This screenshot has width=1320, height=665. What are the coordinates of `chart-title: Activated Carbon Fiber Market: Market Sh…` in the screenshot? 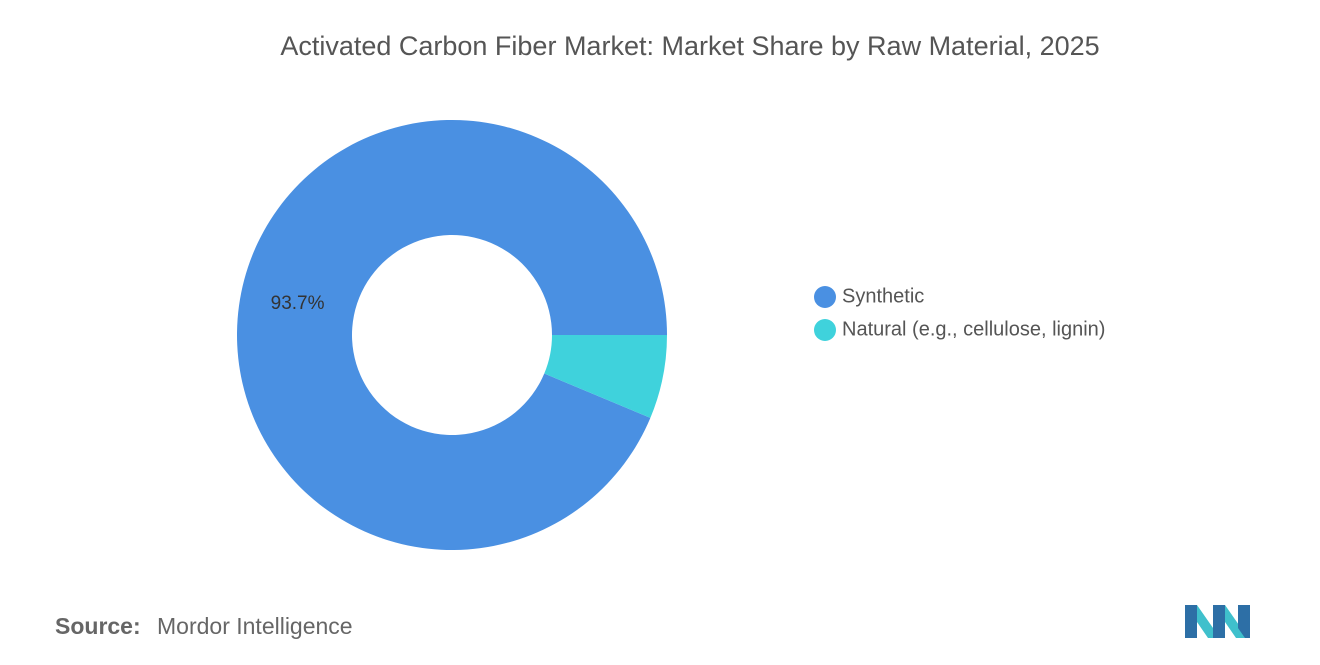 It's located at (689, 46).